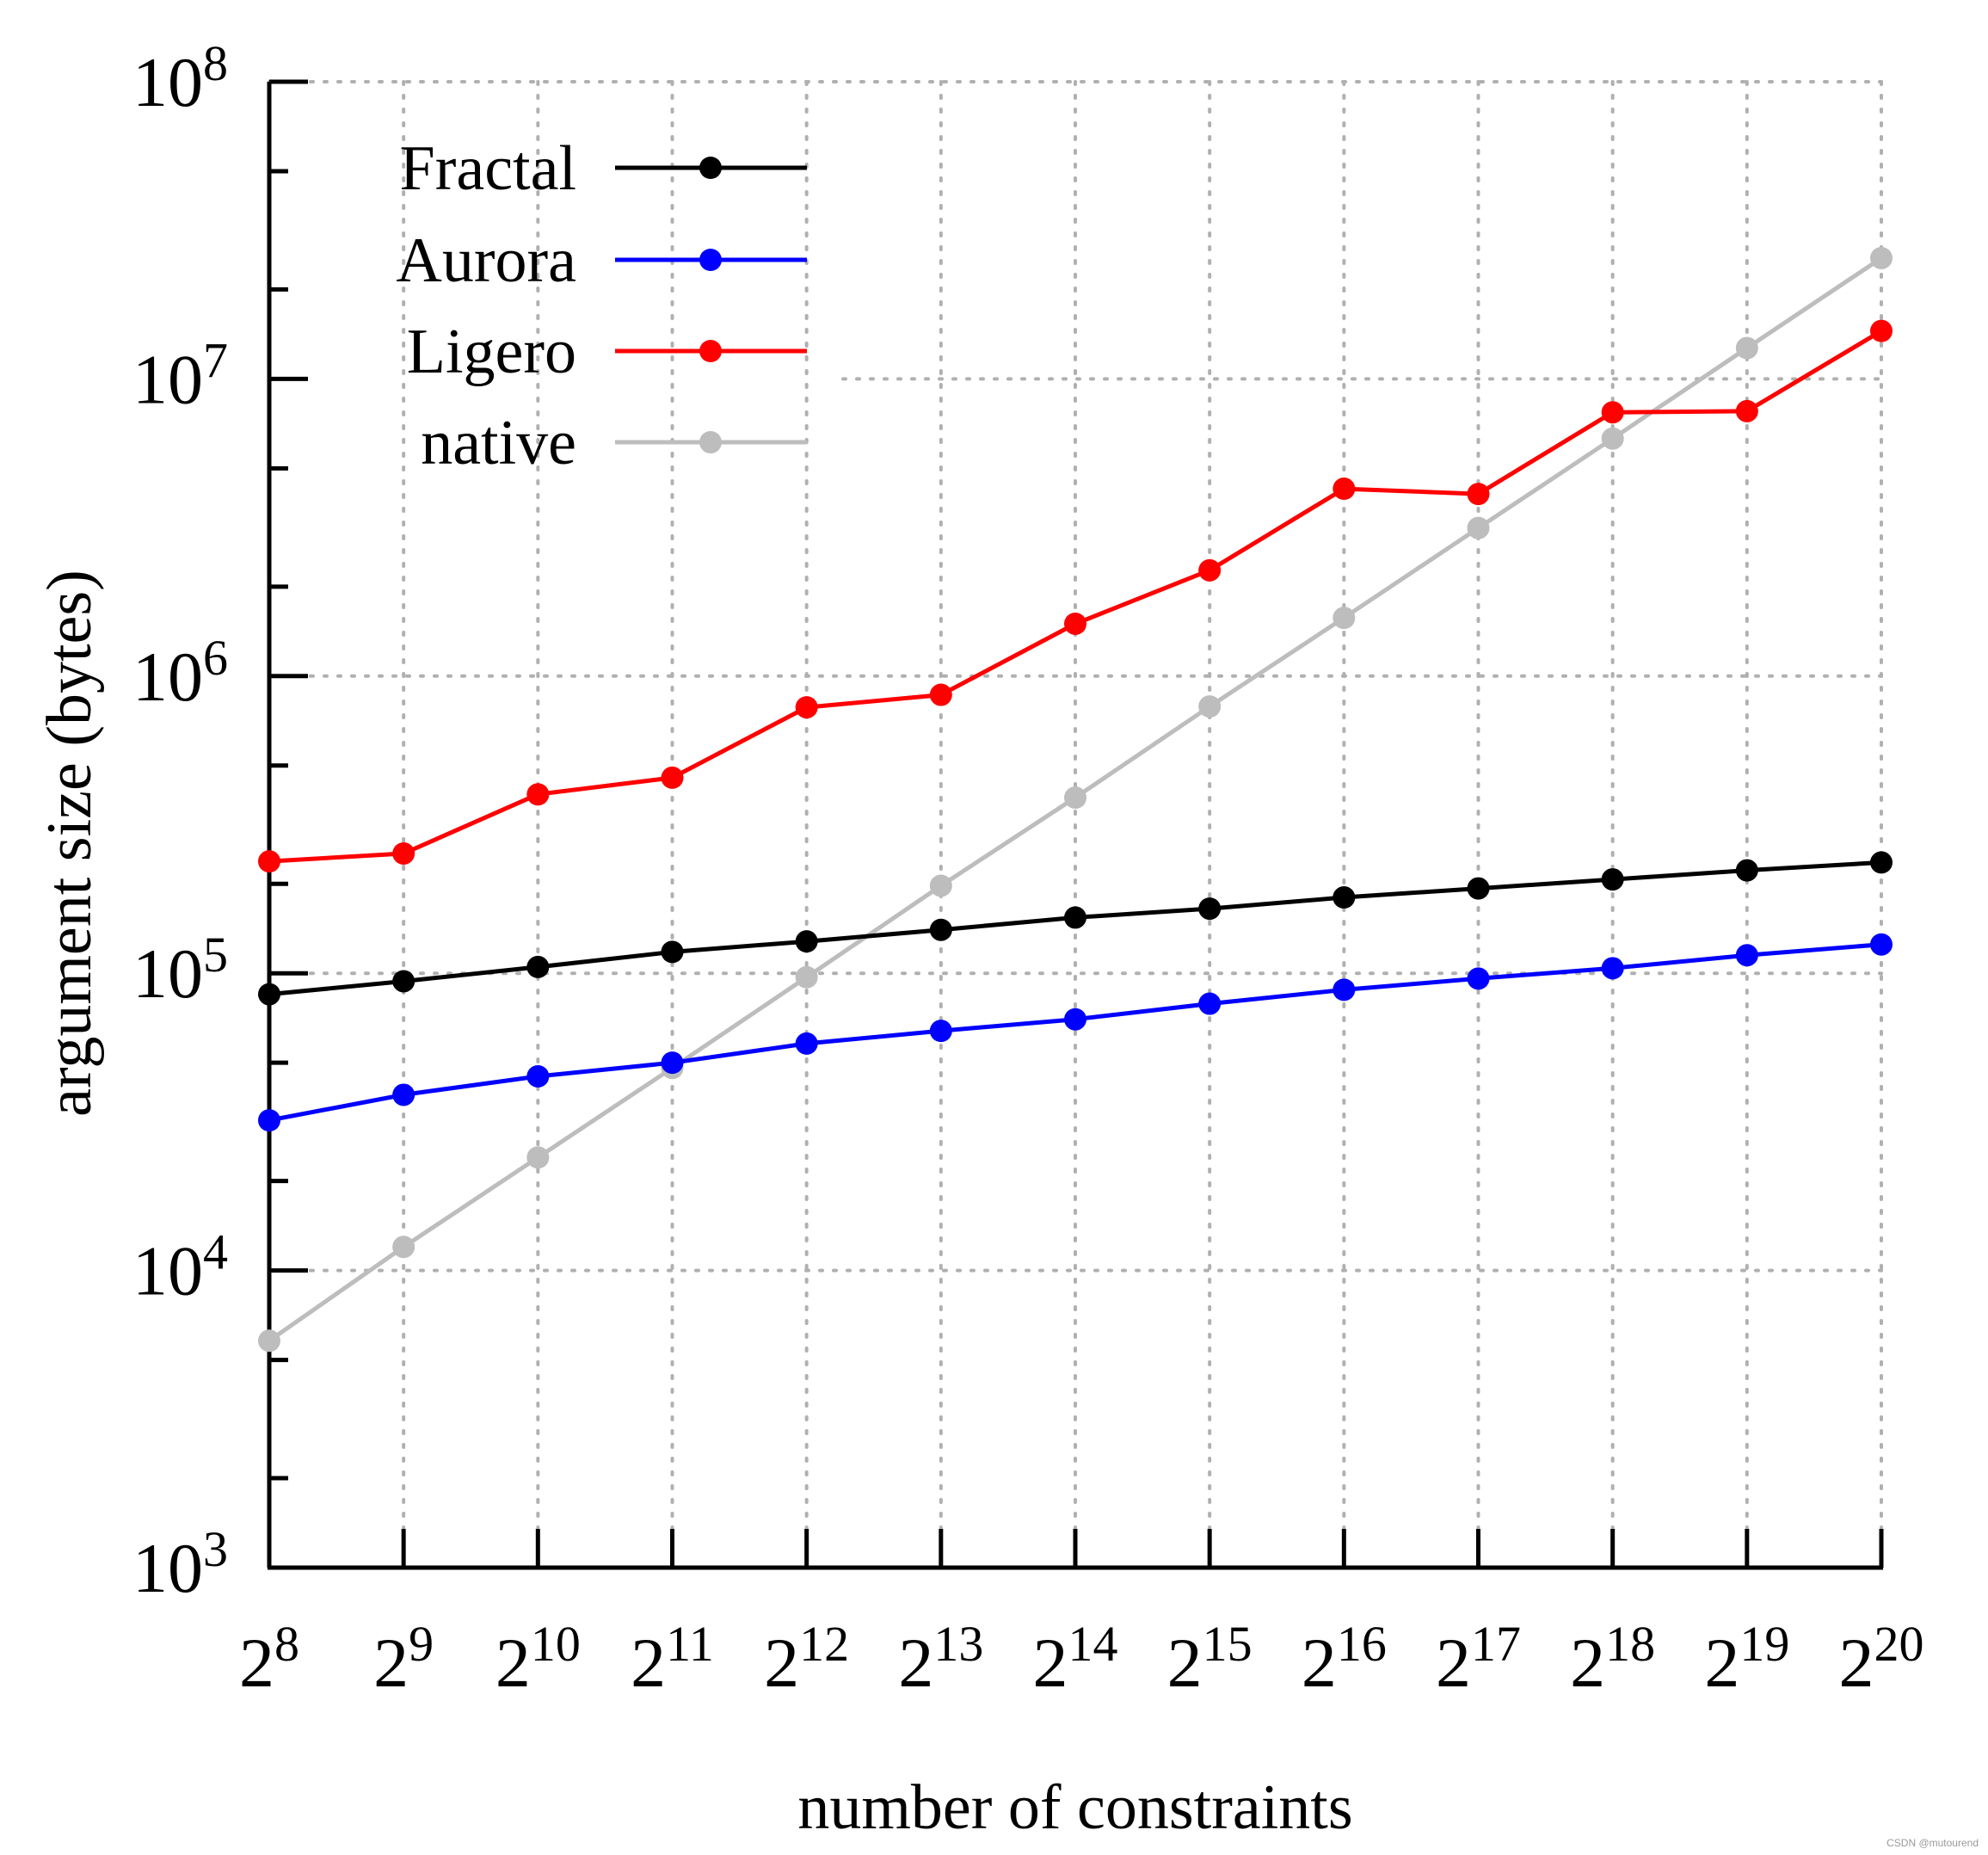  I want to click on x-tick-label: 217, so click(1478, 1659).